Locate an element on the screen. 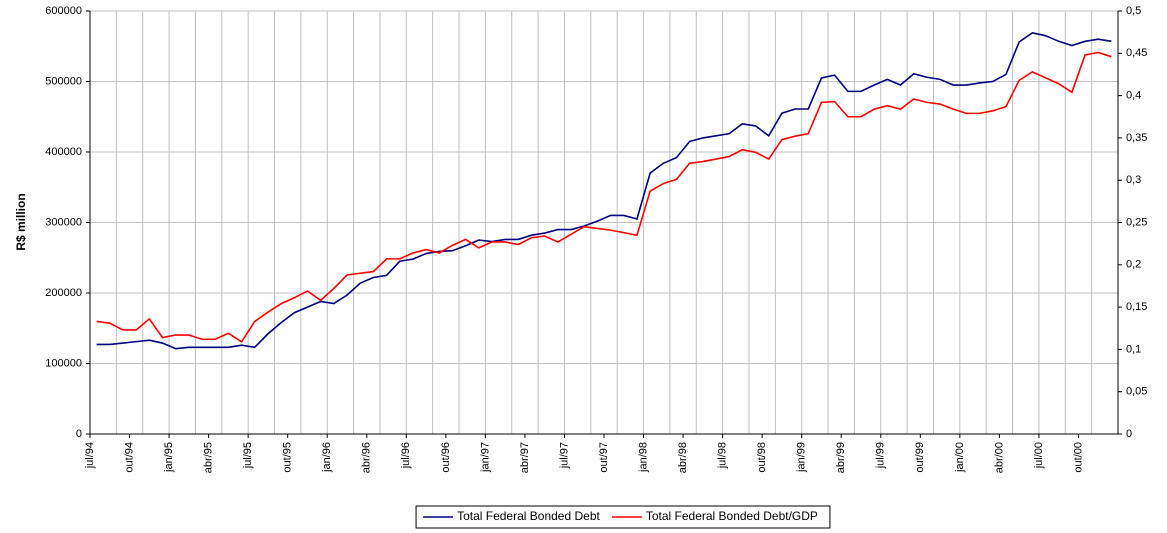 The width and height of the screenshot is (1167, 533). x-tick-label: jan/99 is located at coordinates (802, 457).